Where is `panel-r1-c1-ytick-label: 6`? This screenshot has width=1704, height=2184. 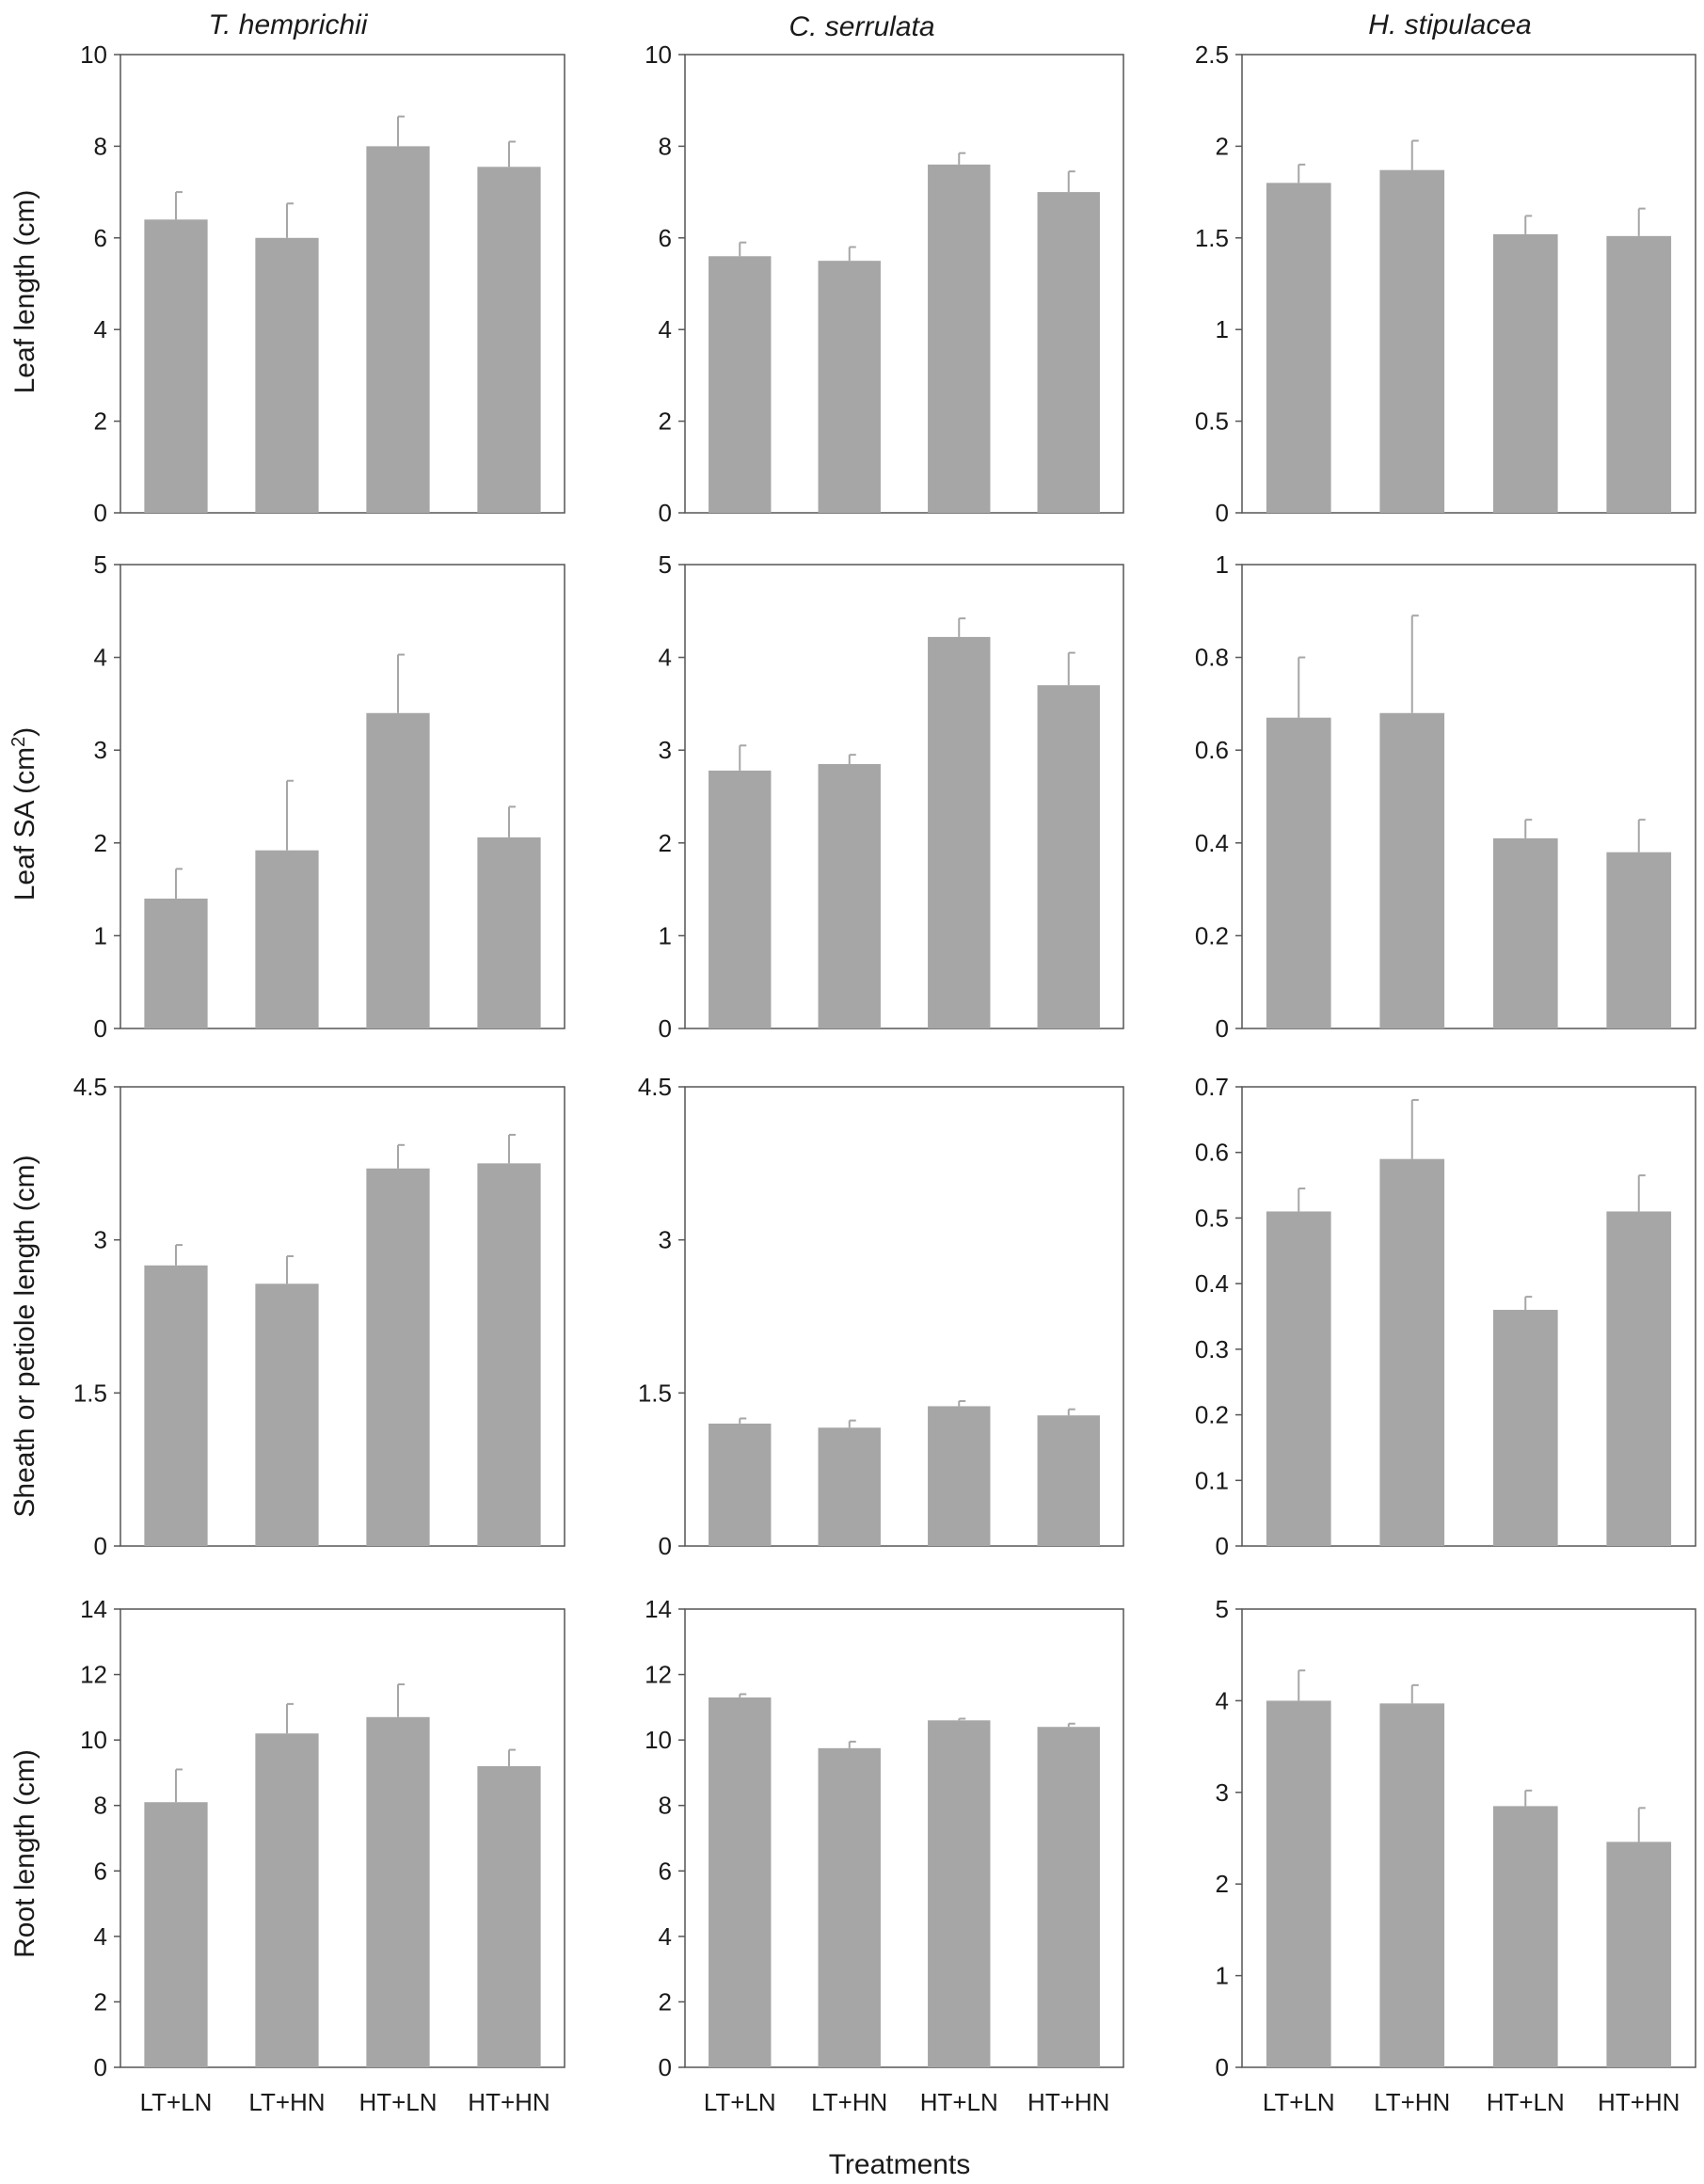 panel-r1-c1-ytick-label: 6 is located at coordinates (100, 238).